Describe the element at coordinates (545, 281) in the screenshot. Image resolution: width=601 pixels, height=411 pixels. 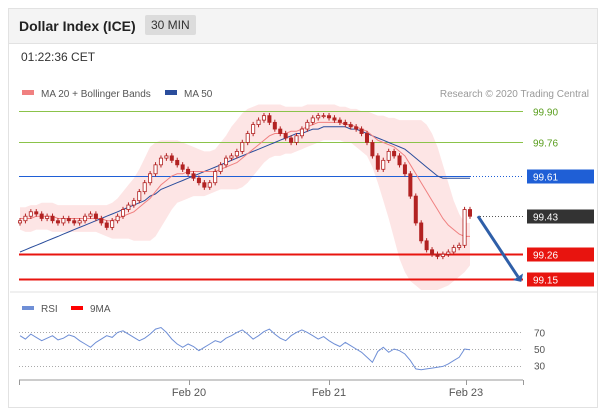
I see `support-price-label: 99.15` at that location.